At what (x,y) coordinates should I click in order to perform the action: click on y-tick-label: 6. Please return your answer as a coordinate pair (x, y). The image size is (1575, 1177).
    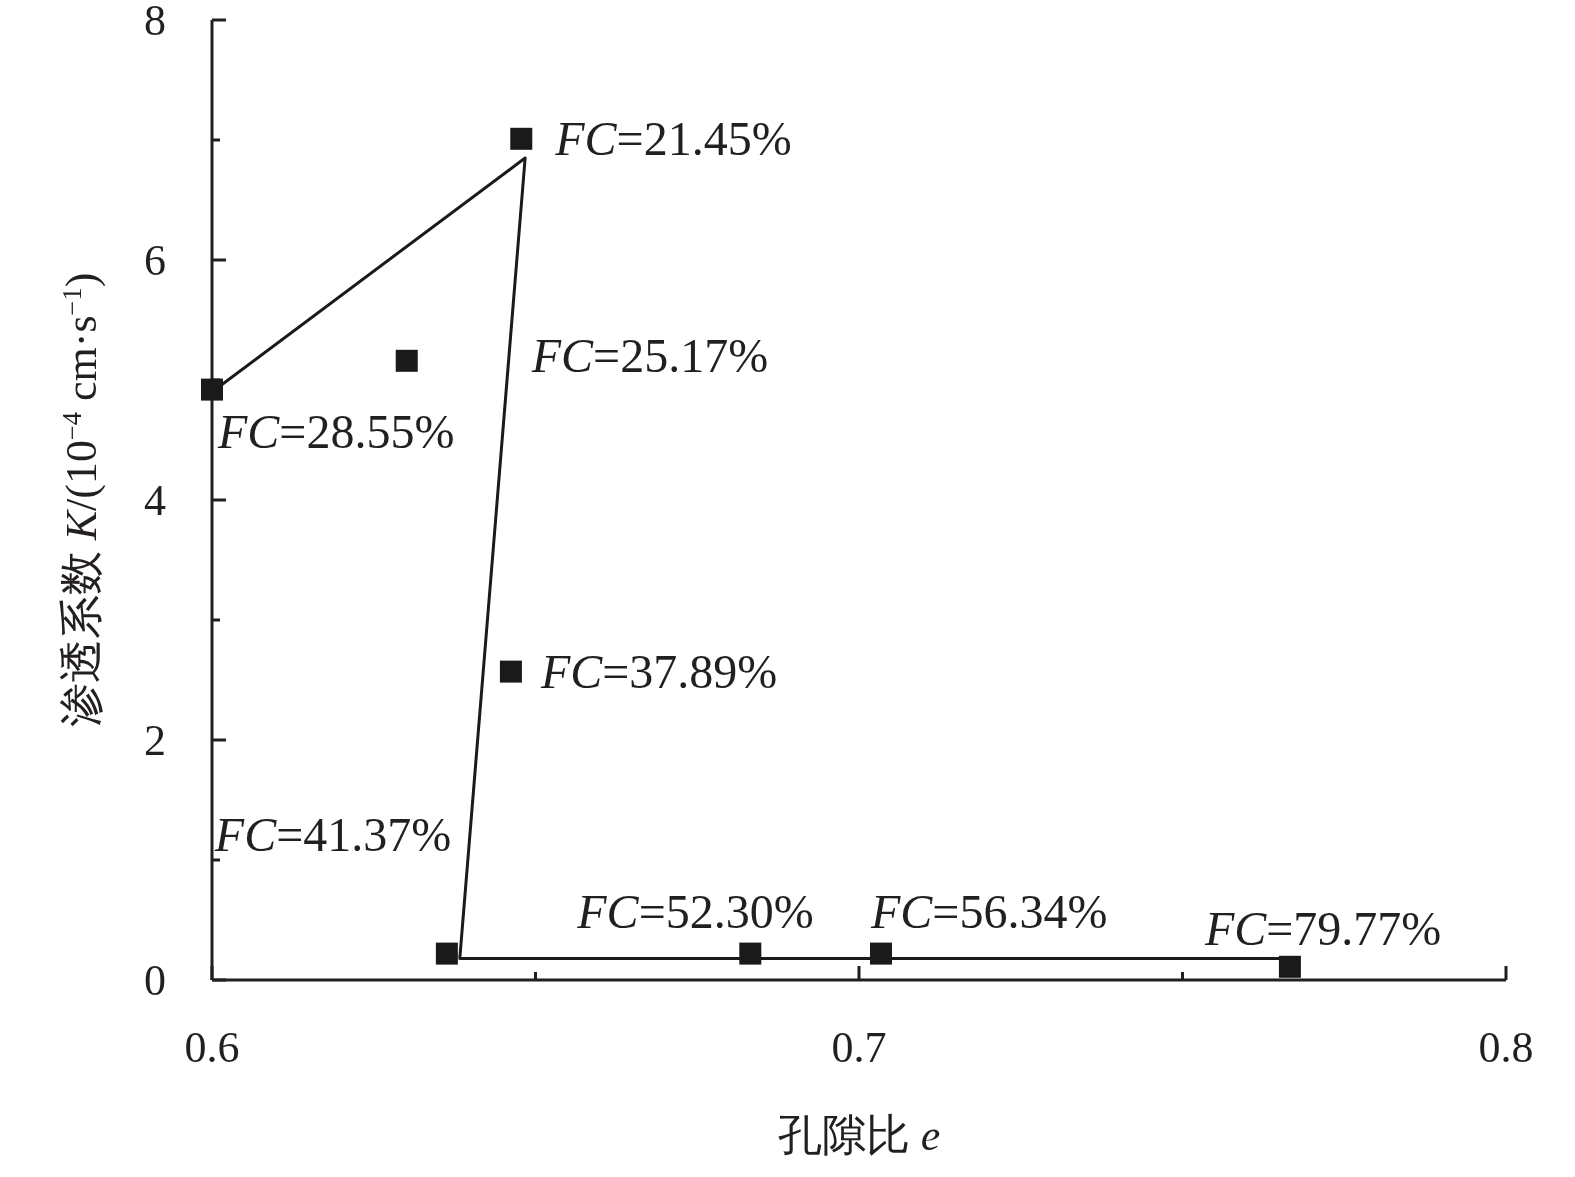
    Looking at the image, I should click on (155, 260).